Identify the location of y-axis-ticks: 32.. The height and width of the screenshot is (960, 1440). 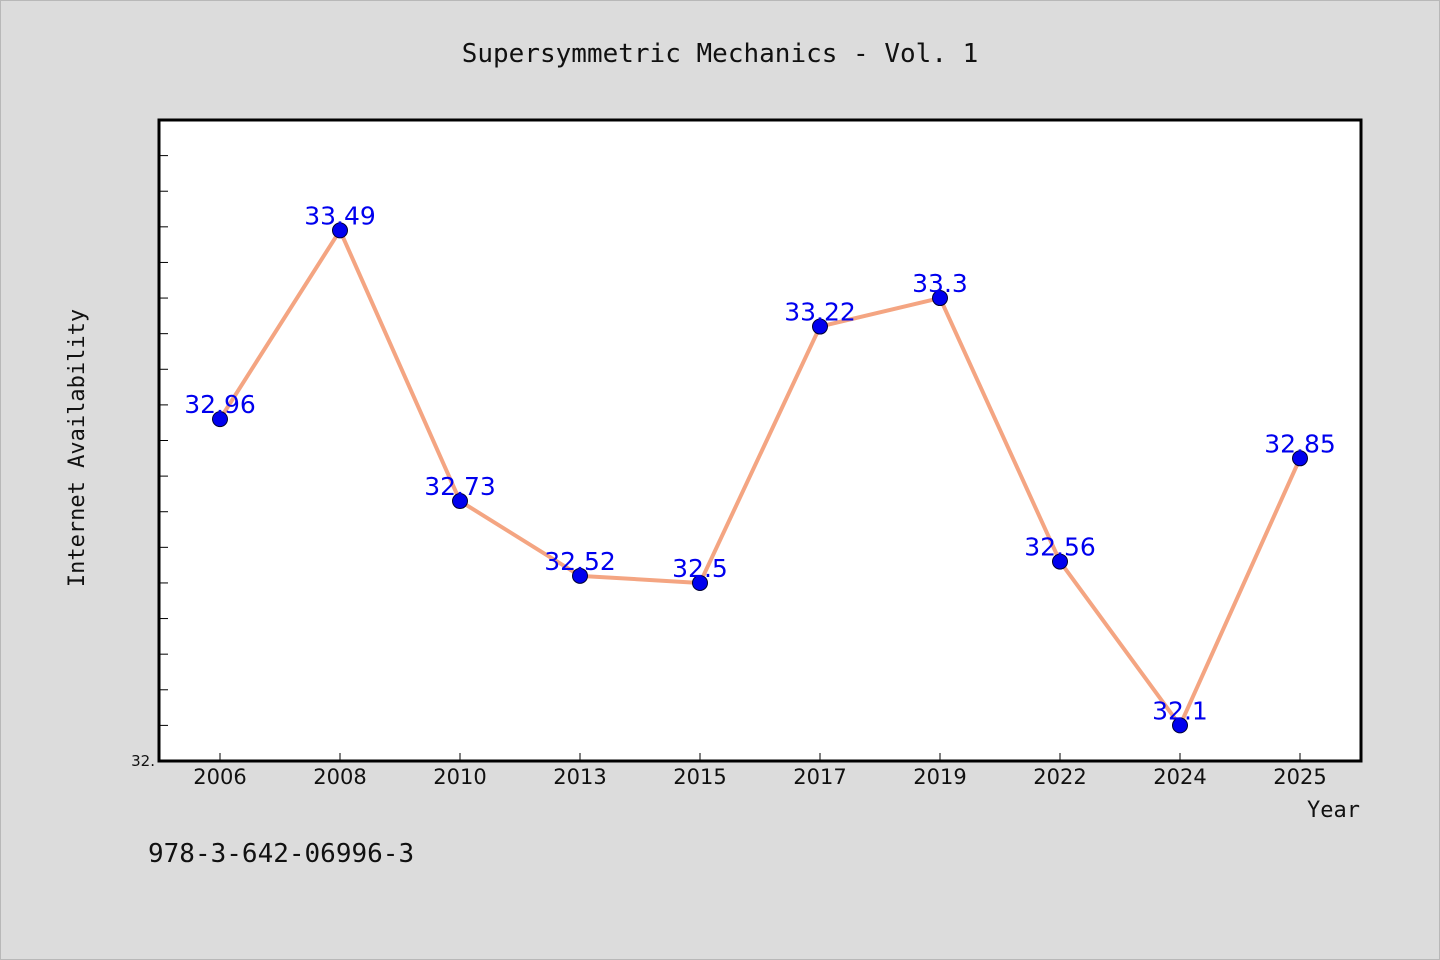
(149, 462).